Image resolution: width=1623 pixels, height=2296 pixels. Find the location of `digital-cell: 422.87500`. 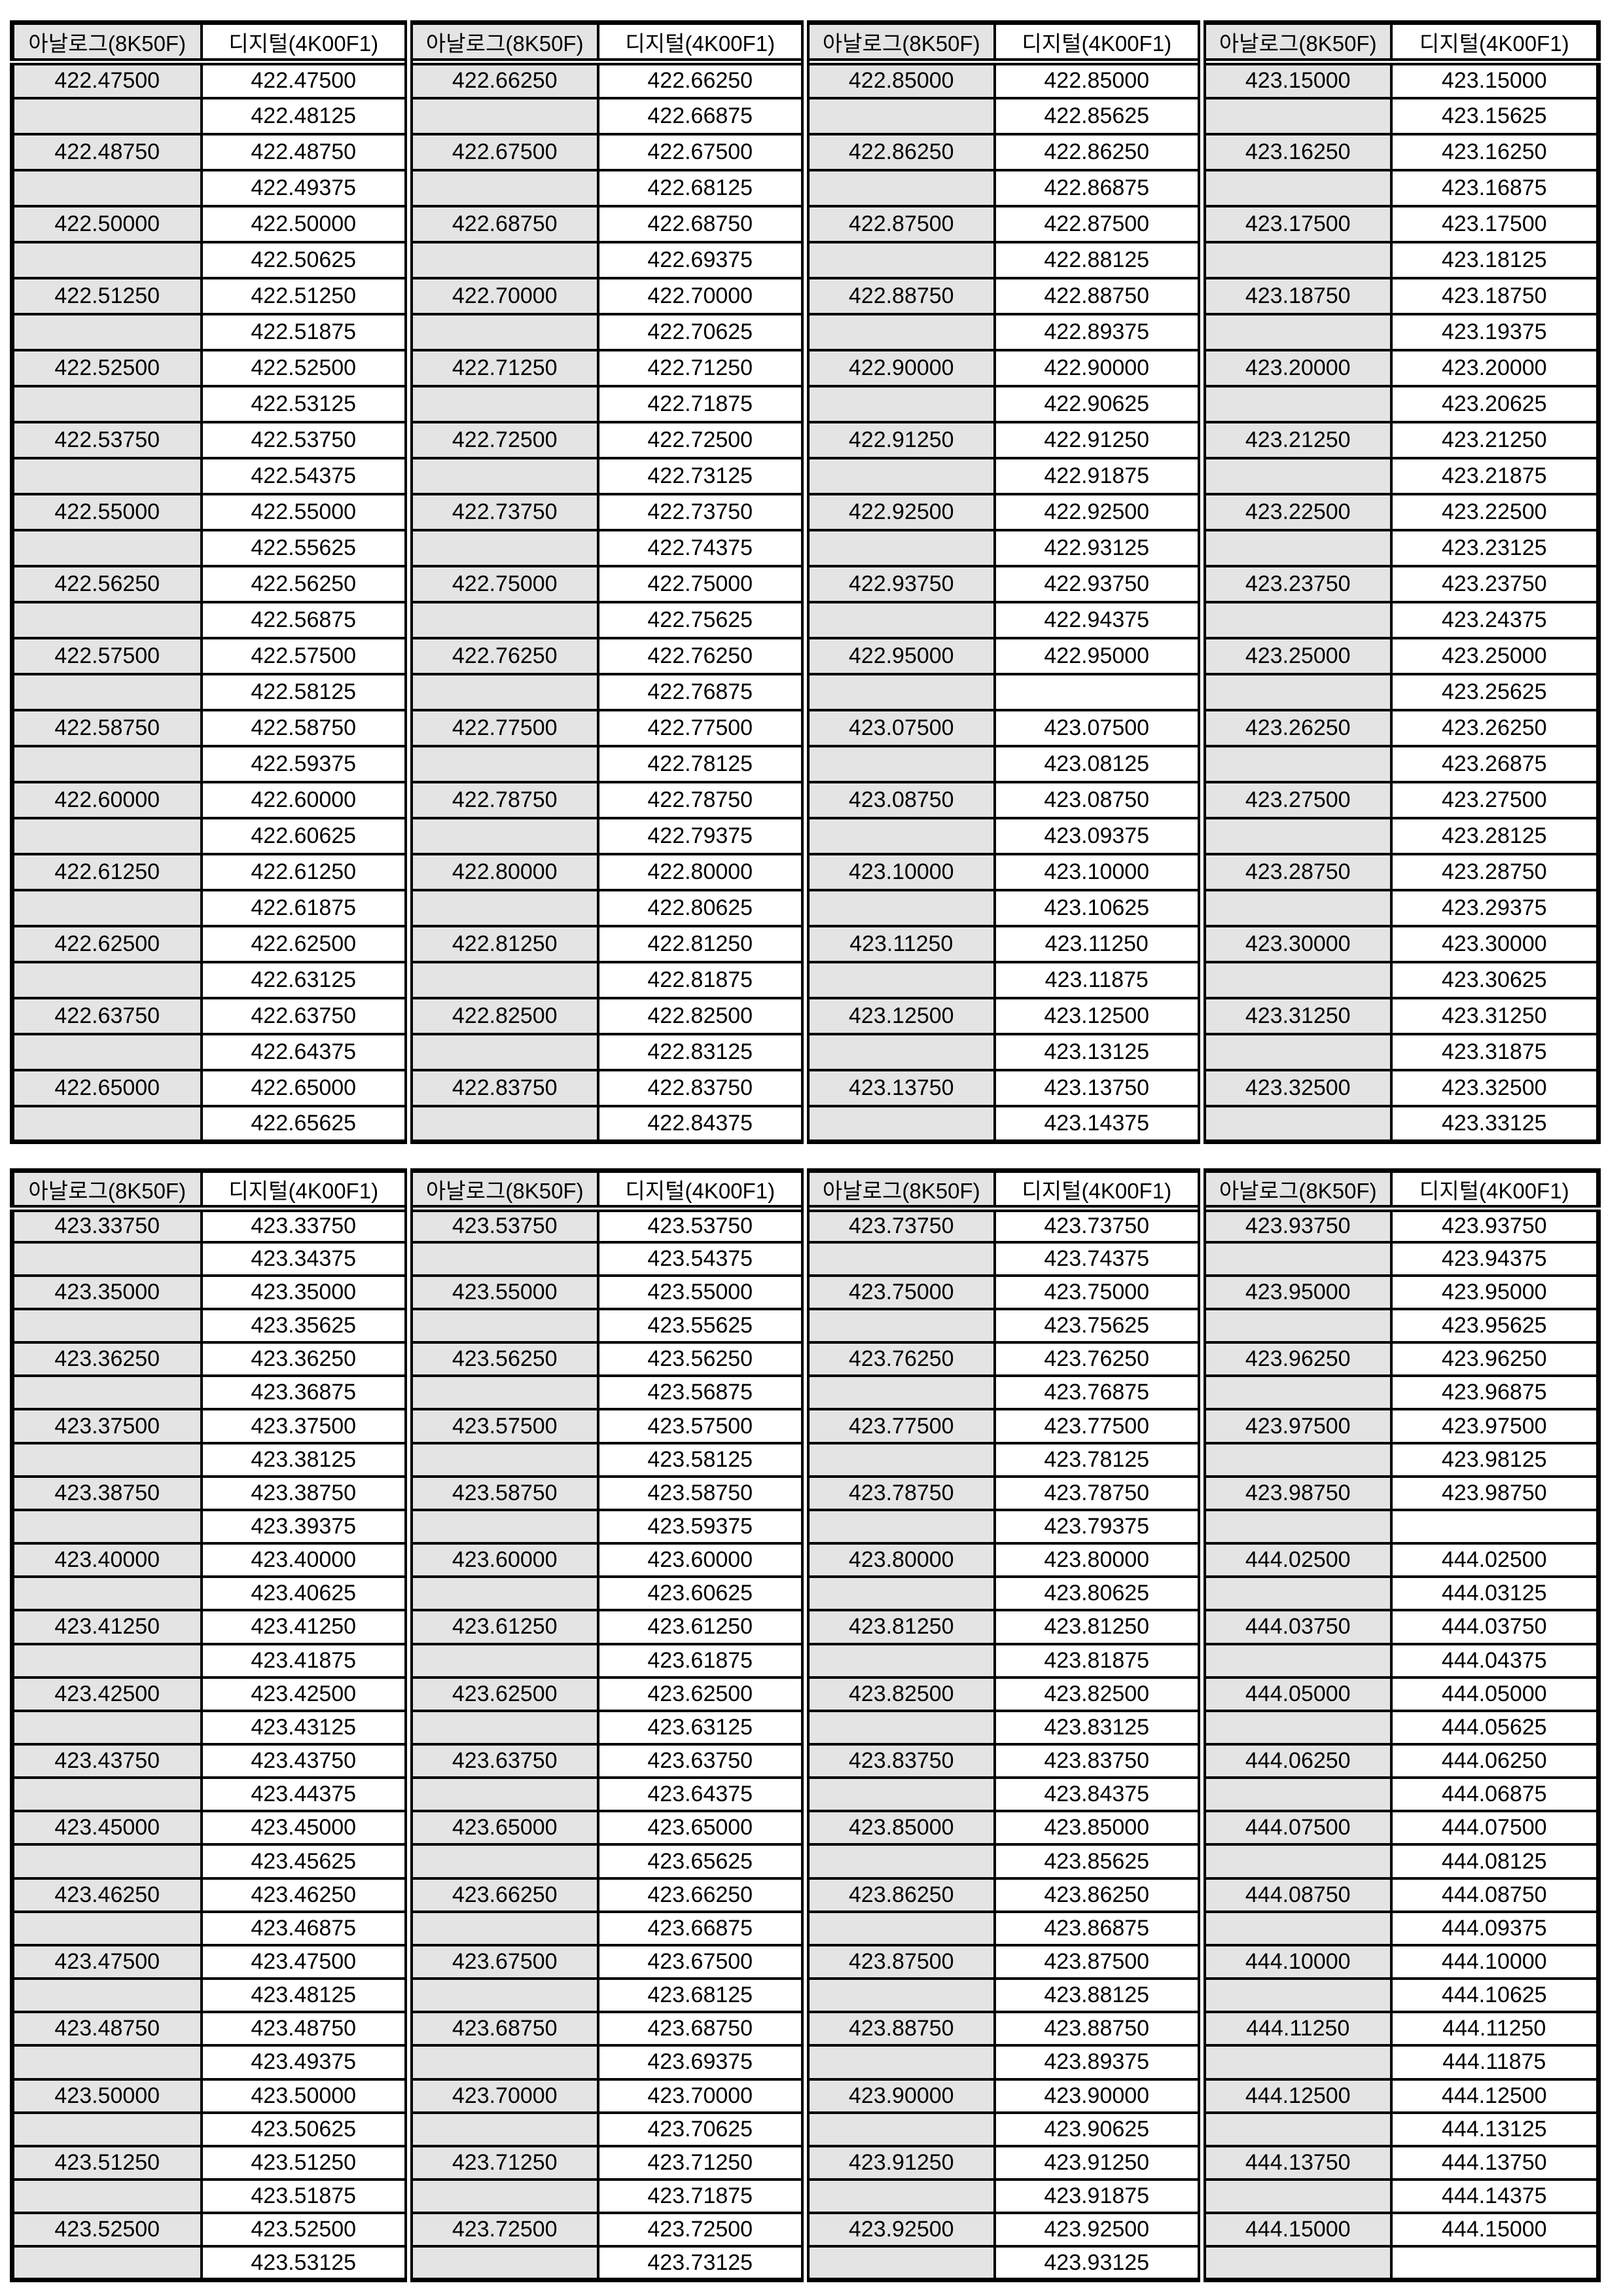

digital-cell: 422.87500 is located at coordinates (1098, 223).